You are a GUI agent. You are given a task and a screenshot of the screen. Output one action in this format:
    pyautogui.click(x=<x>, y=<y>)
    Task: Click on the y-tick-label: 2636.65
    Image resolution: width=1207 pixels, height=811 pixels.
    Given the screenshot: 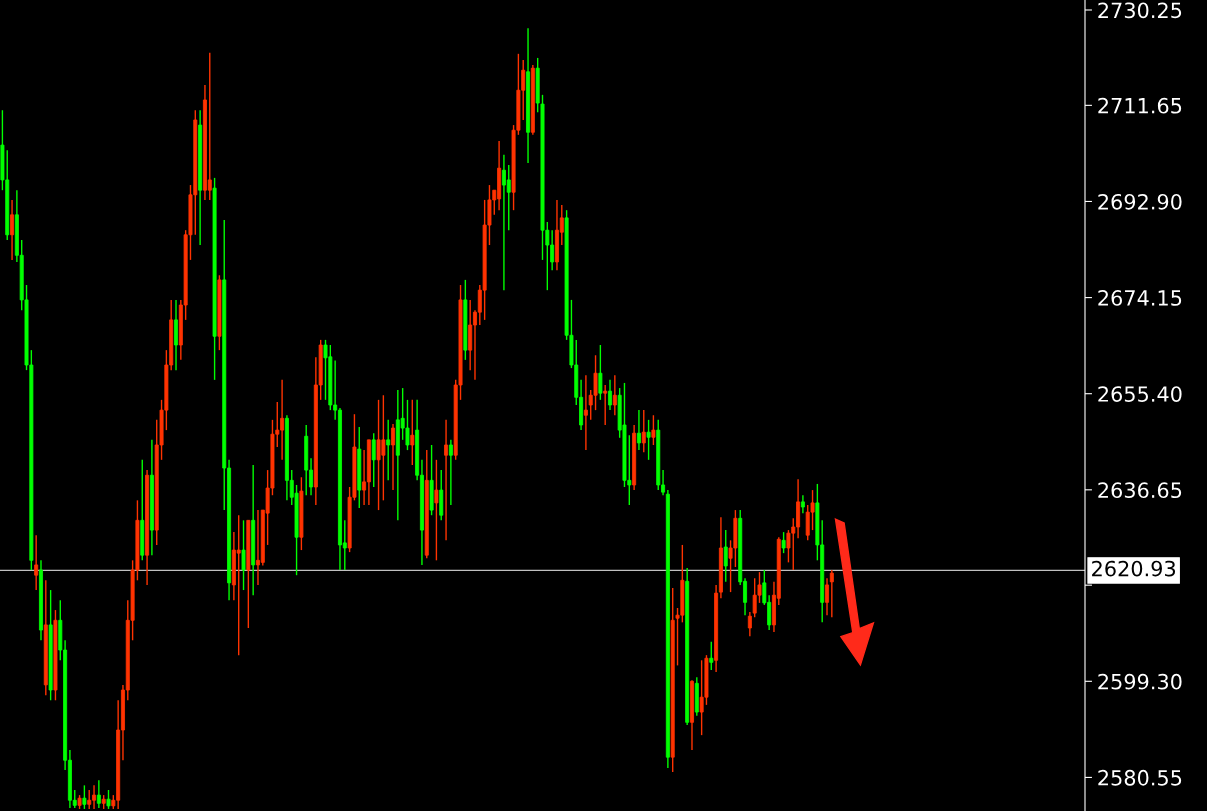 What is the action you would take?
    pyautogui.click(x=1140, y=490)
    